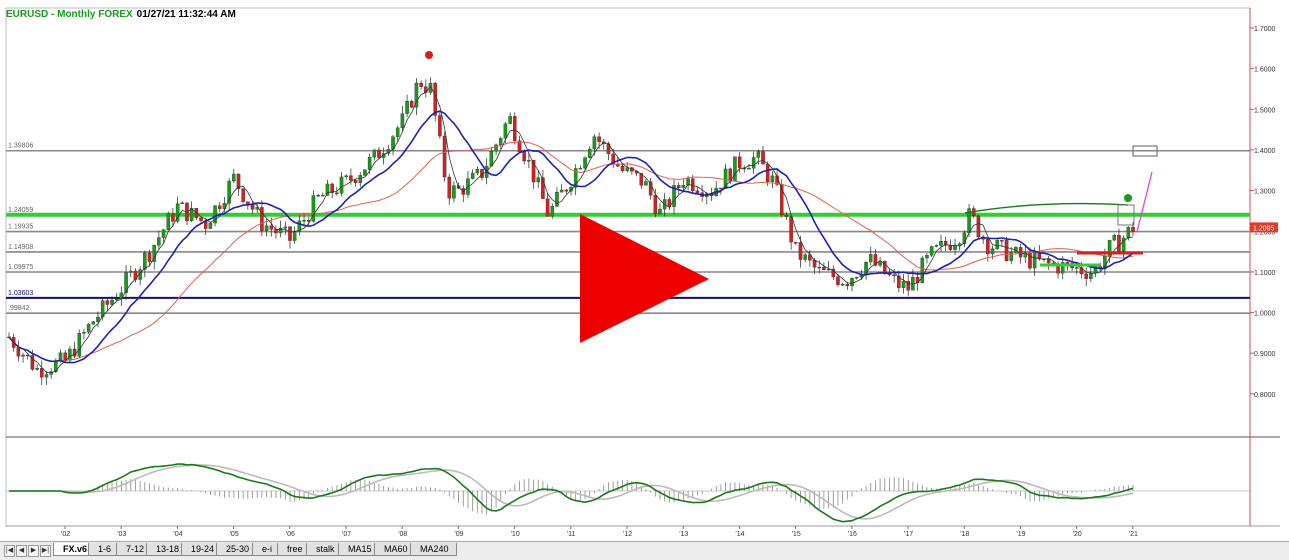  What do you see at coordinates (290, 534) in the screenshot?
I see `x-tick-label: '06` at bounding box center [290, 534].